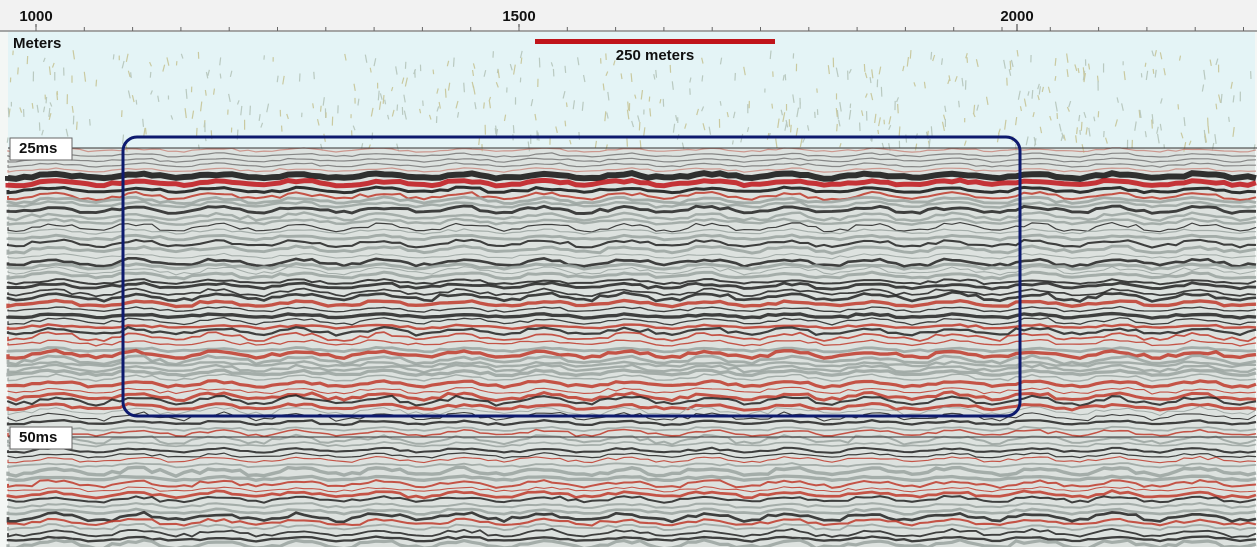 The image size is (1257, 547). What do you see at coordinates (38, 437) in the screenshot?
I see `time-label: 50ms` at bounding box center [38, 437].